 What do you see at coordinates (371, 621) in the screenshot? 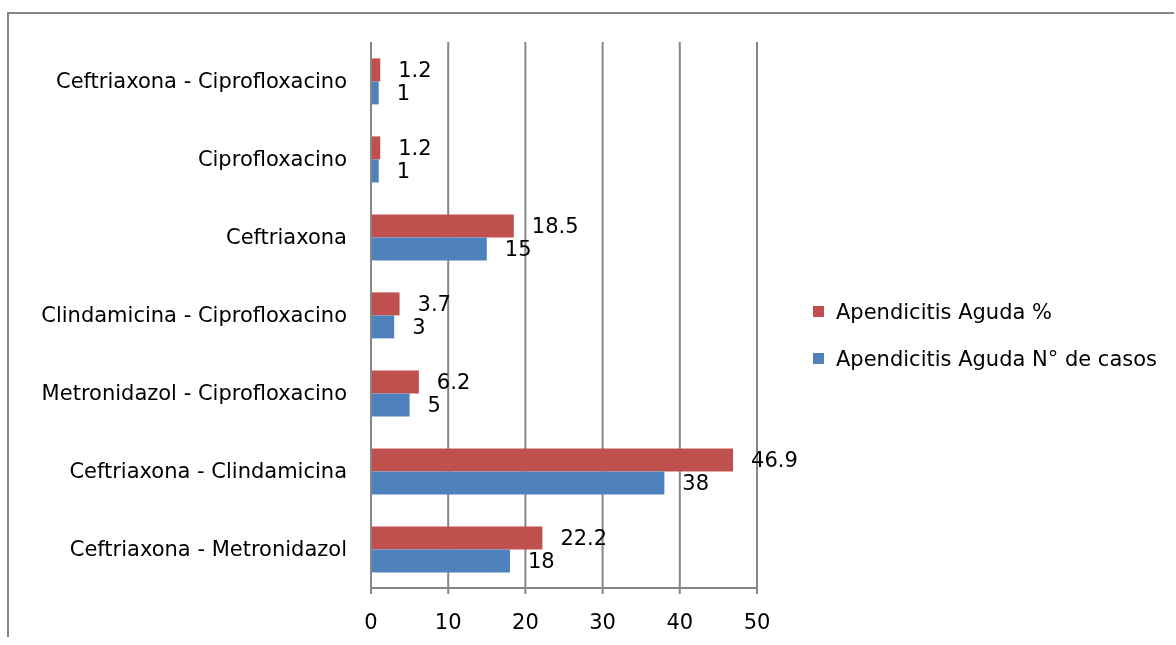
I see `x-tick-label: 0` at bounding box center [371, 621].